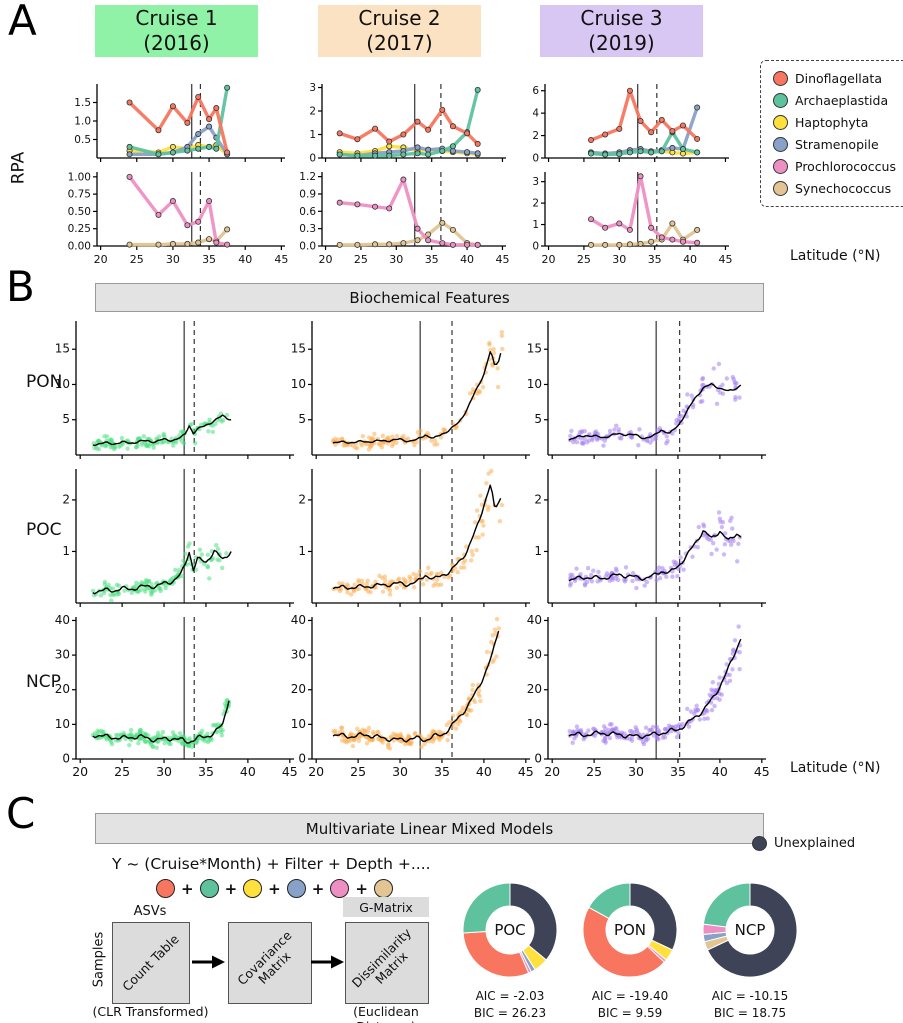 This screenshot has height=1023, width=903. What do you see at coordinates (630, 1013) in the screenshot?
I see `pon-bic: BIC = 9.59` at bounding box center [630, 1013].